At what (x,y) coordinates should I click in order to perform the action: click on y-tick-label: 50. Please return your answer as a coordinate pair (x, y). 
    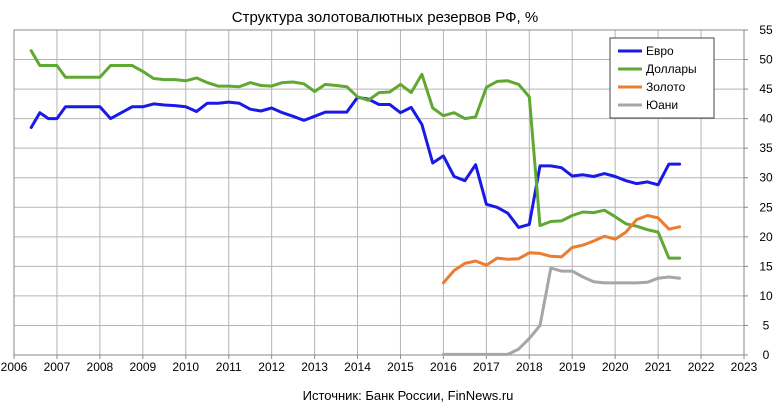
    Looking at the image, I should click on (766, 60).